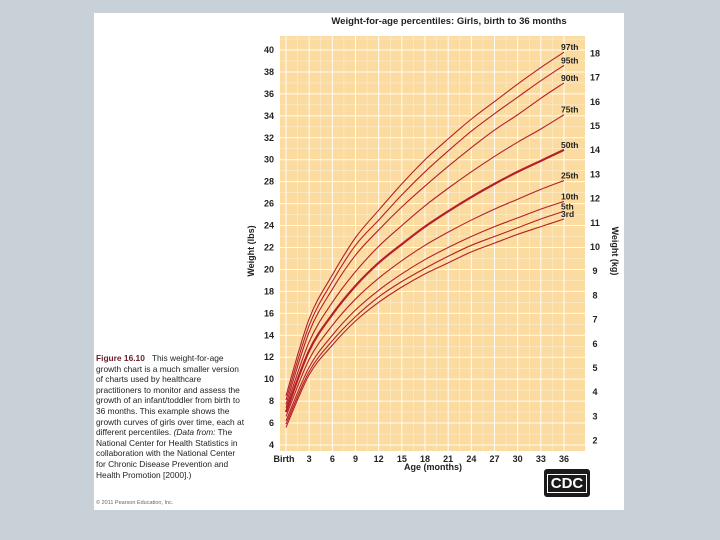 The image size is (720, 540). Describe the element at coordinates (269, 226) in the screenshot. I see `y-tick-label: 24` at that location.